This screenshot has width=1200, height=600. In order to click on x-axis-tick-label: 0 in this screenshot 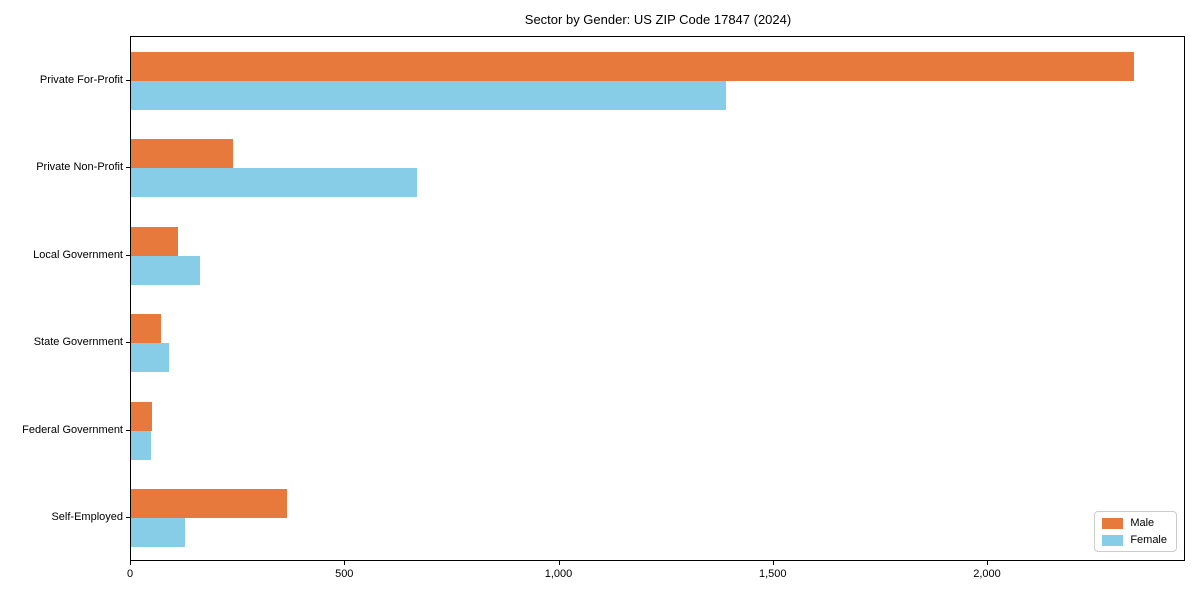, I will do `click(130, 574)`.